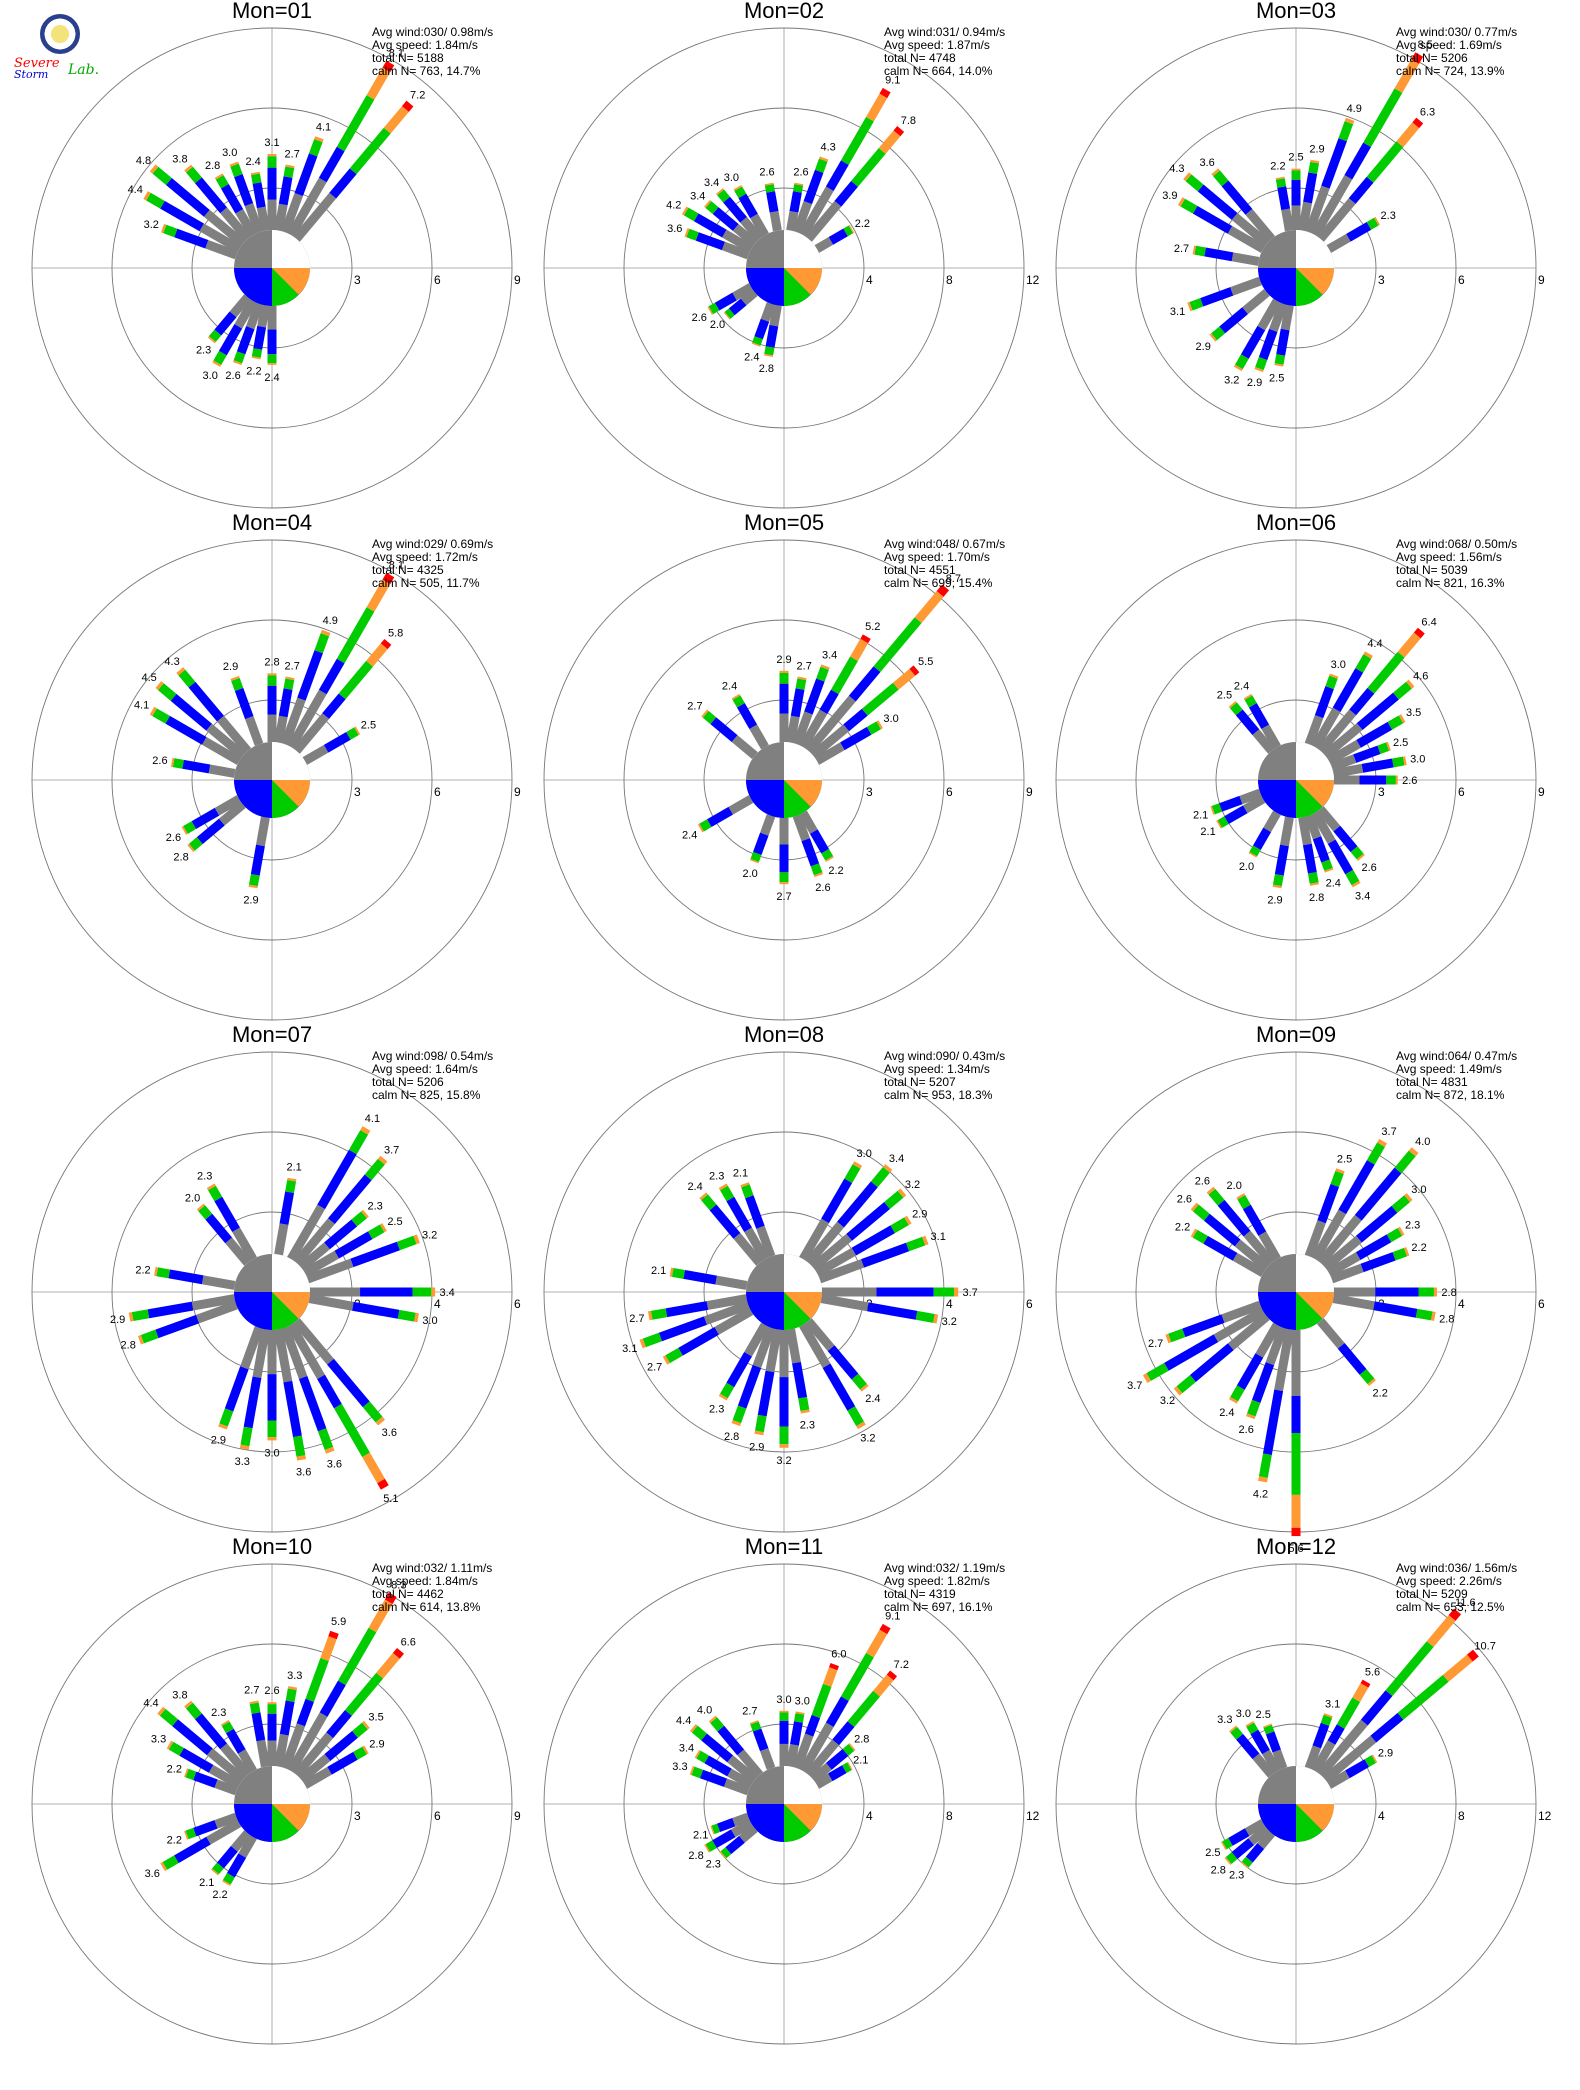 The width and height of the screenshot is (1580, 2090). I want to click on bar-value-label: 6.0, so click(838, 1654).